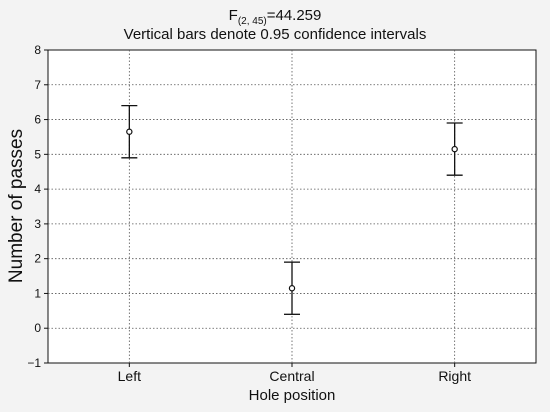  I want to click on y-tick-label: 3, so click(37, 224).